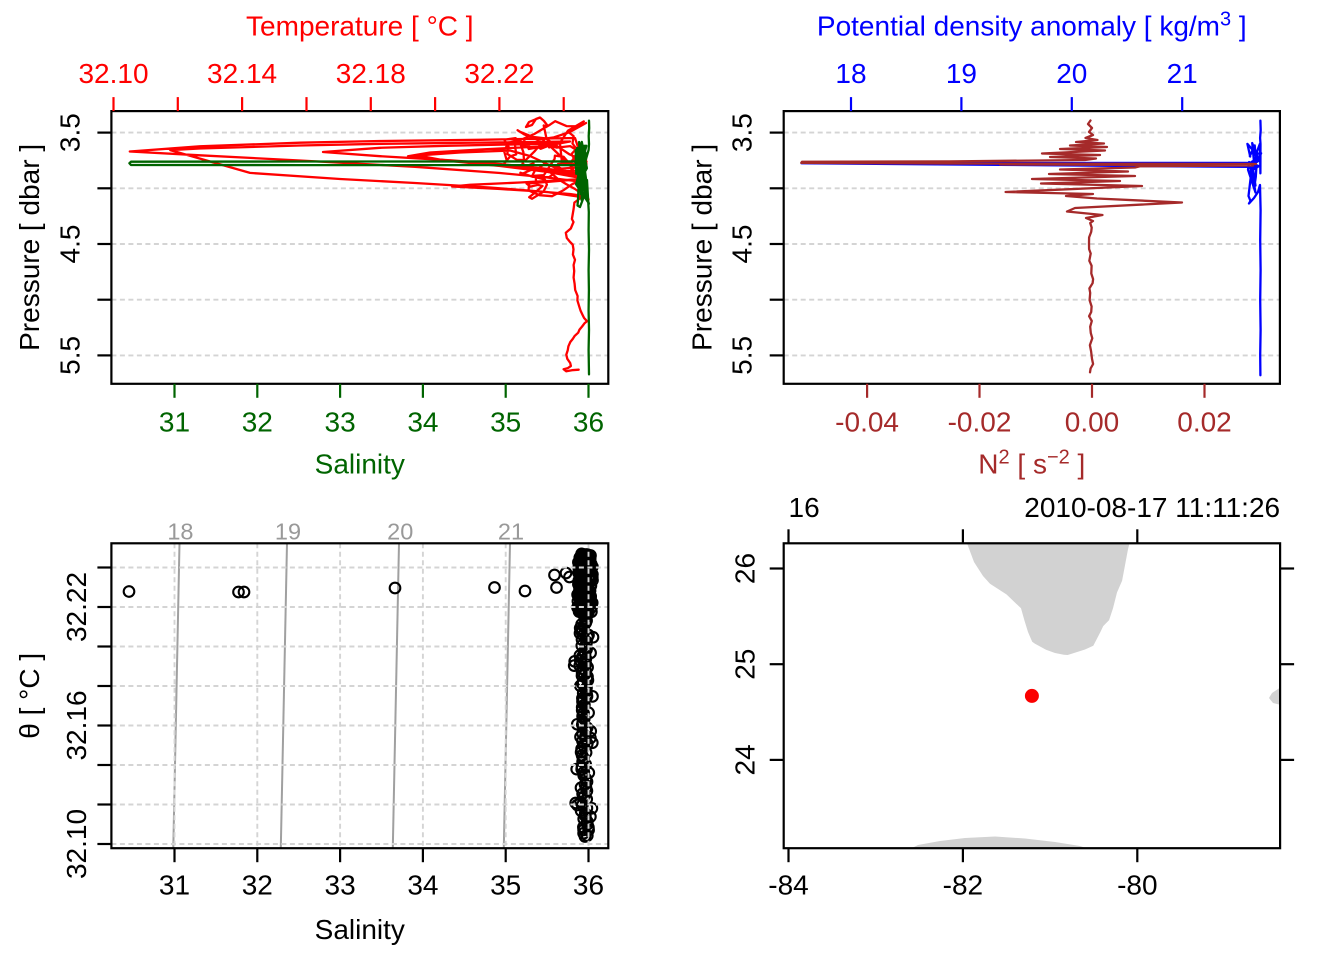 The image size is (1344, 960). What do you see at coordinates (745, 568) in the screenshot?
I see `svg-text: 26` at bounding box center [745, 568].